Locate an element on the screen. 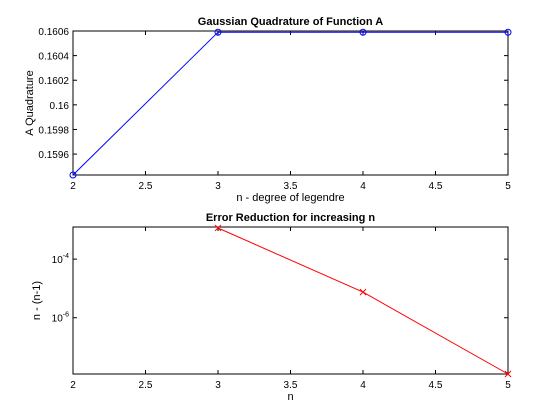  y-tick-label: 0.16 is located at coordinates (60, 106).